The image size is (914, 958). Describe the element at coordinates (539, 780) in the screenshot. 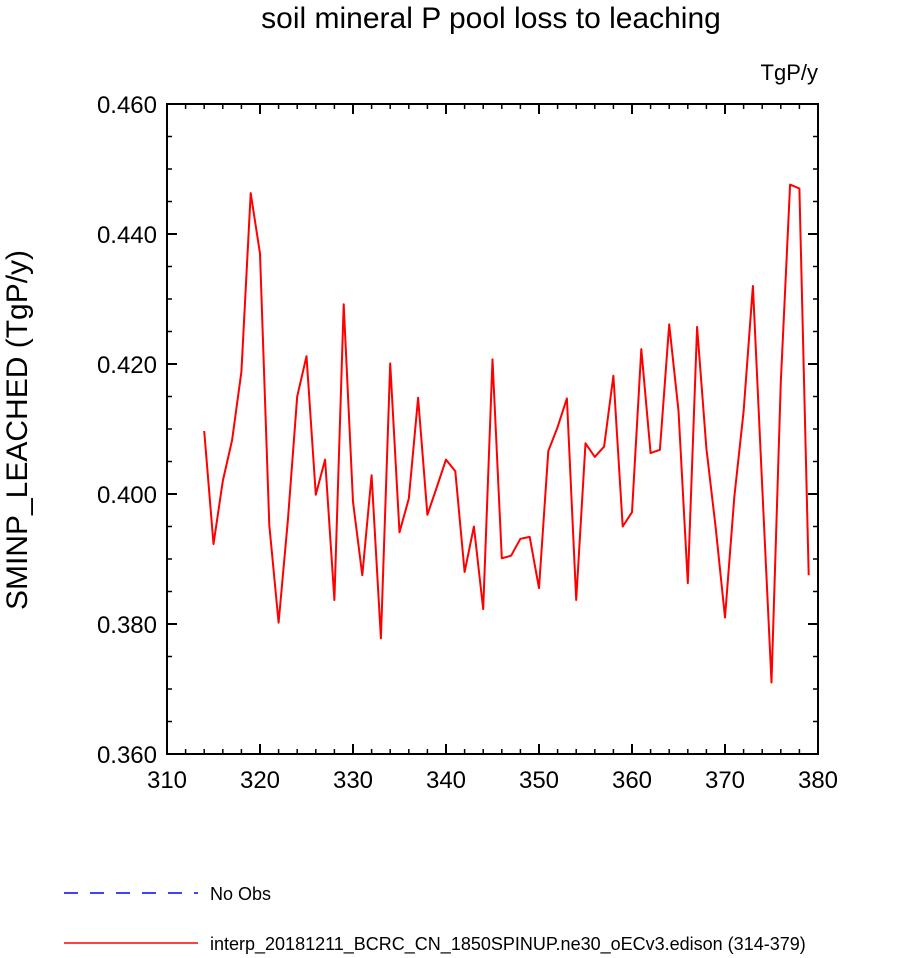

I see `x-tick-label: 350` at that location.